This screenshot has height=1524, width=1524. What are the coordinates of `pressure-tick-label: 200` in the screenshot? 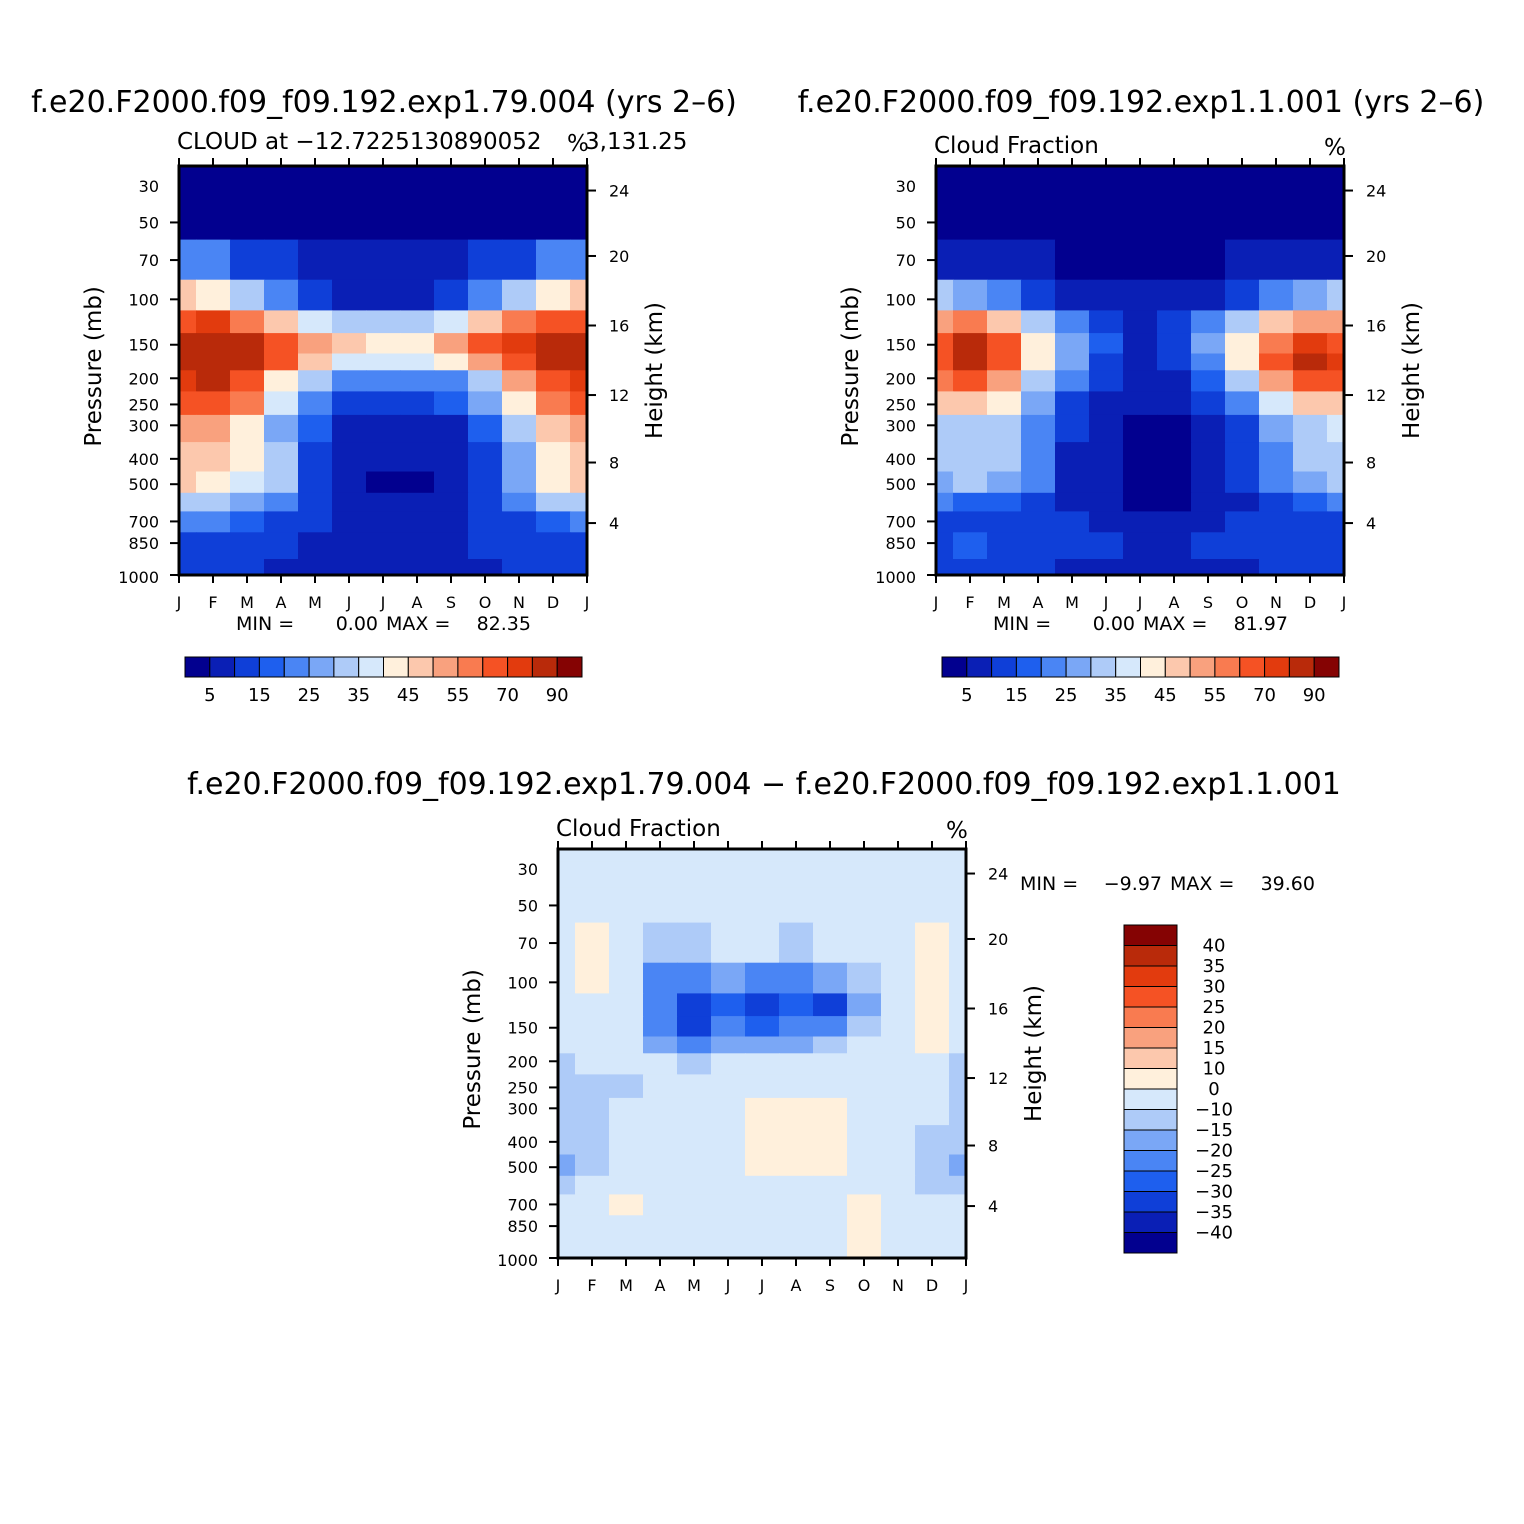 It's located at (900, 378).